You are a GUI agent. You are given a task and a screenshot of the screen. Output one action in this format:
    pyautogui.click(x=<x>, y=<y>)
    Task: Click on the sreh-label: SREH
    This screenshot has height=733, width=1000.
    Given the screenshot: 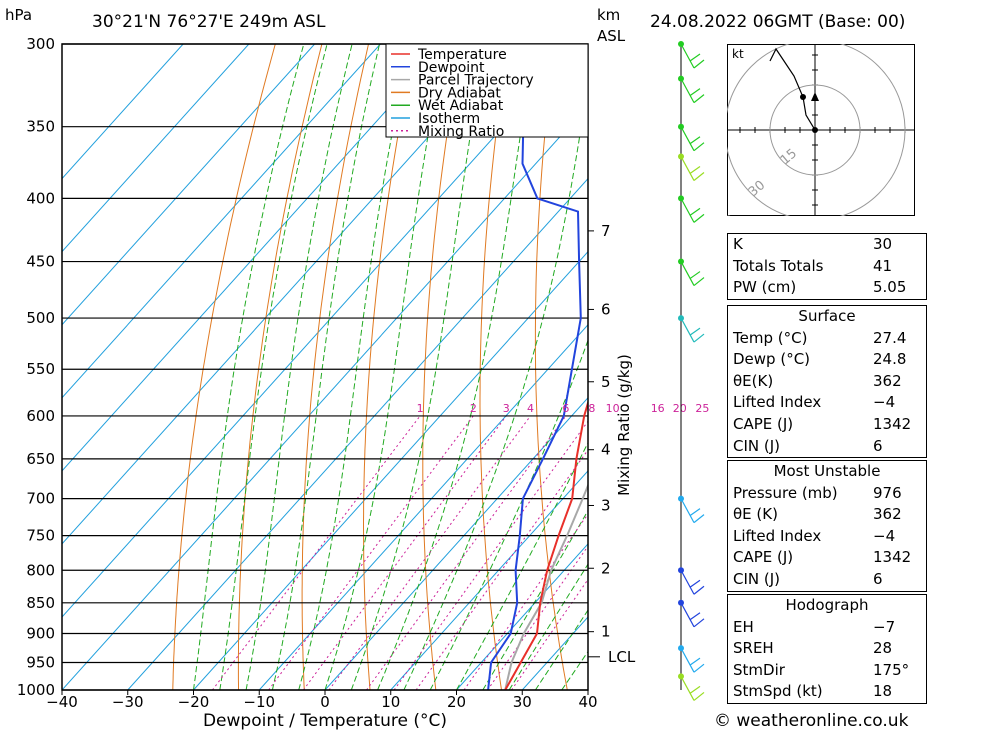 What is the action you would take?
    pyautogui.click(x=753, y=648)
    